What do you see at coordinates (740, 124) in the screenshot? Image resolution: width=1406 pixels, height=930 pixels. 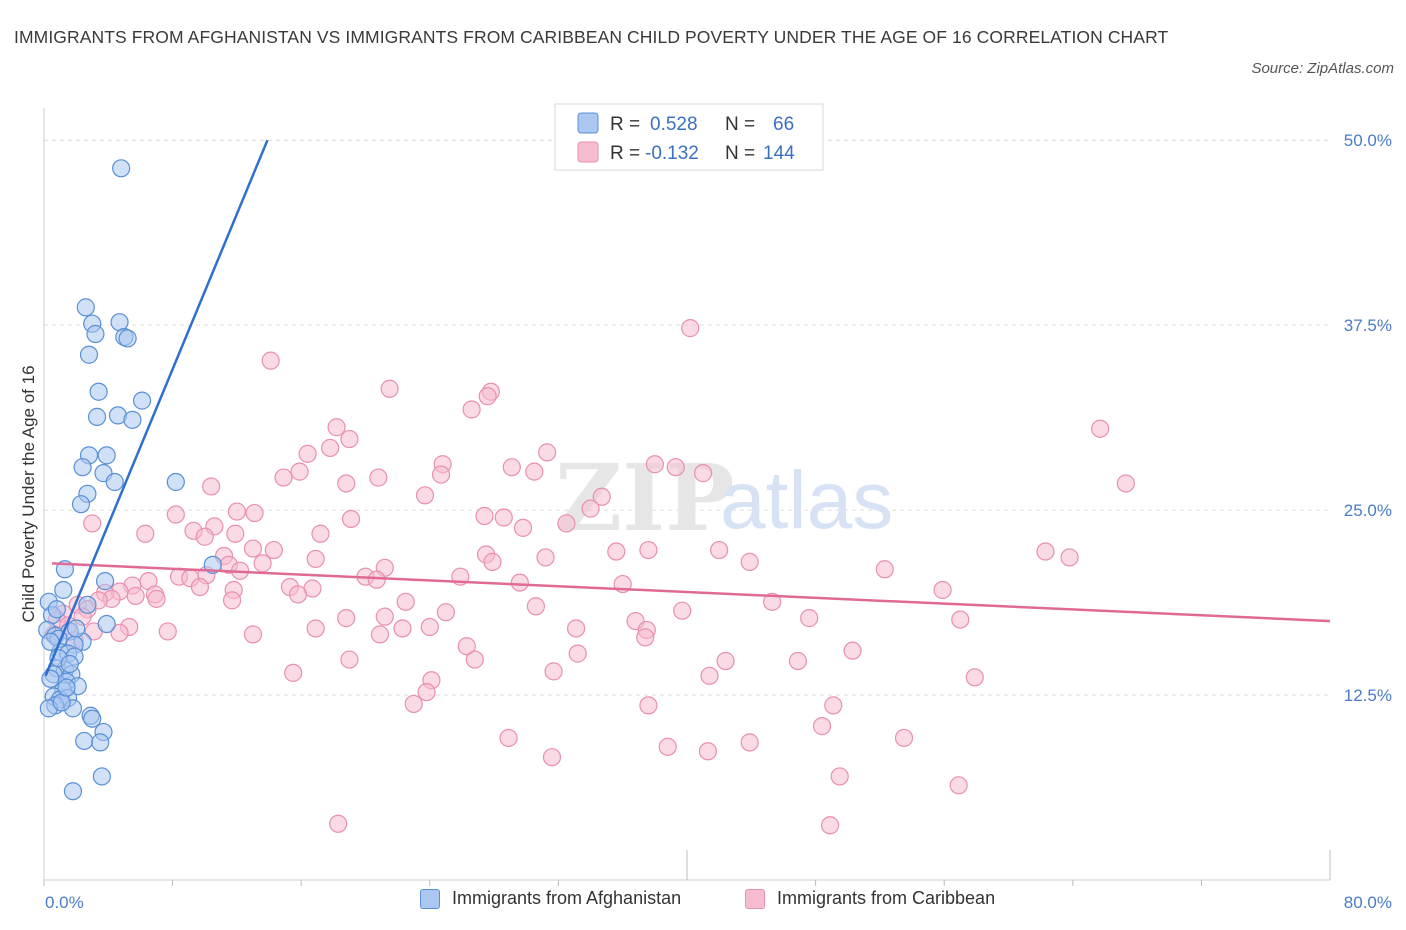 I see `legend-n-label: N =` at bounding box center [740, 124].